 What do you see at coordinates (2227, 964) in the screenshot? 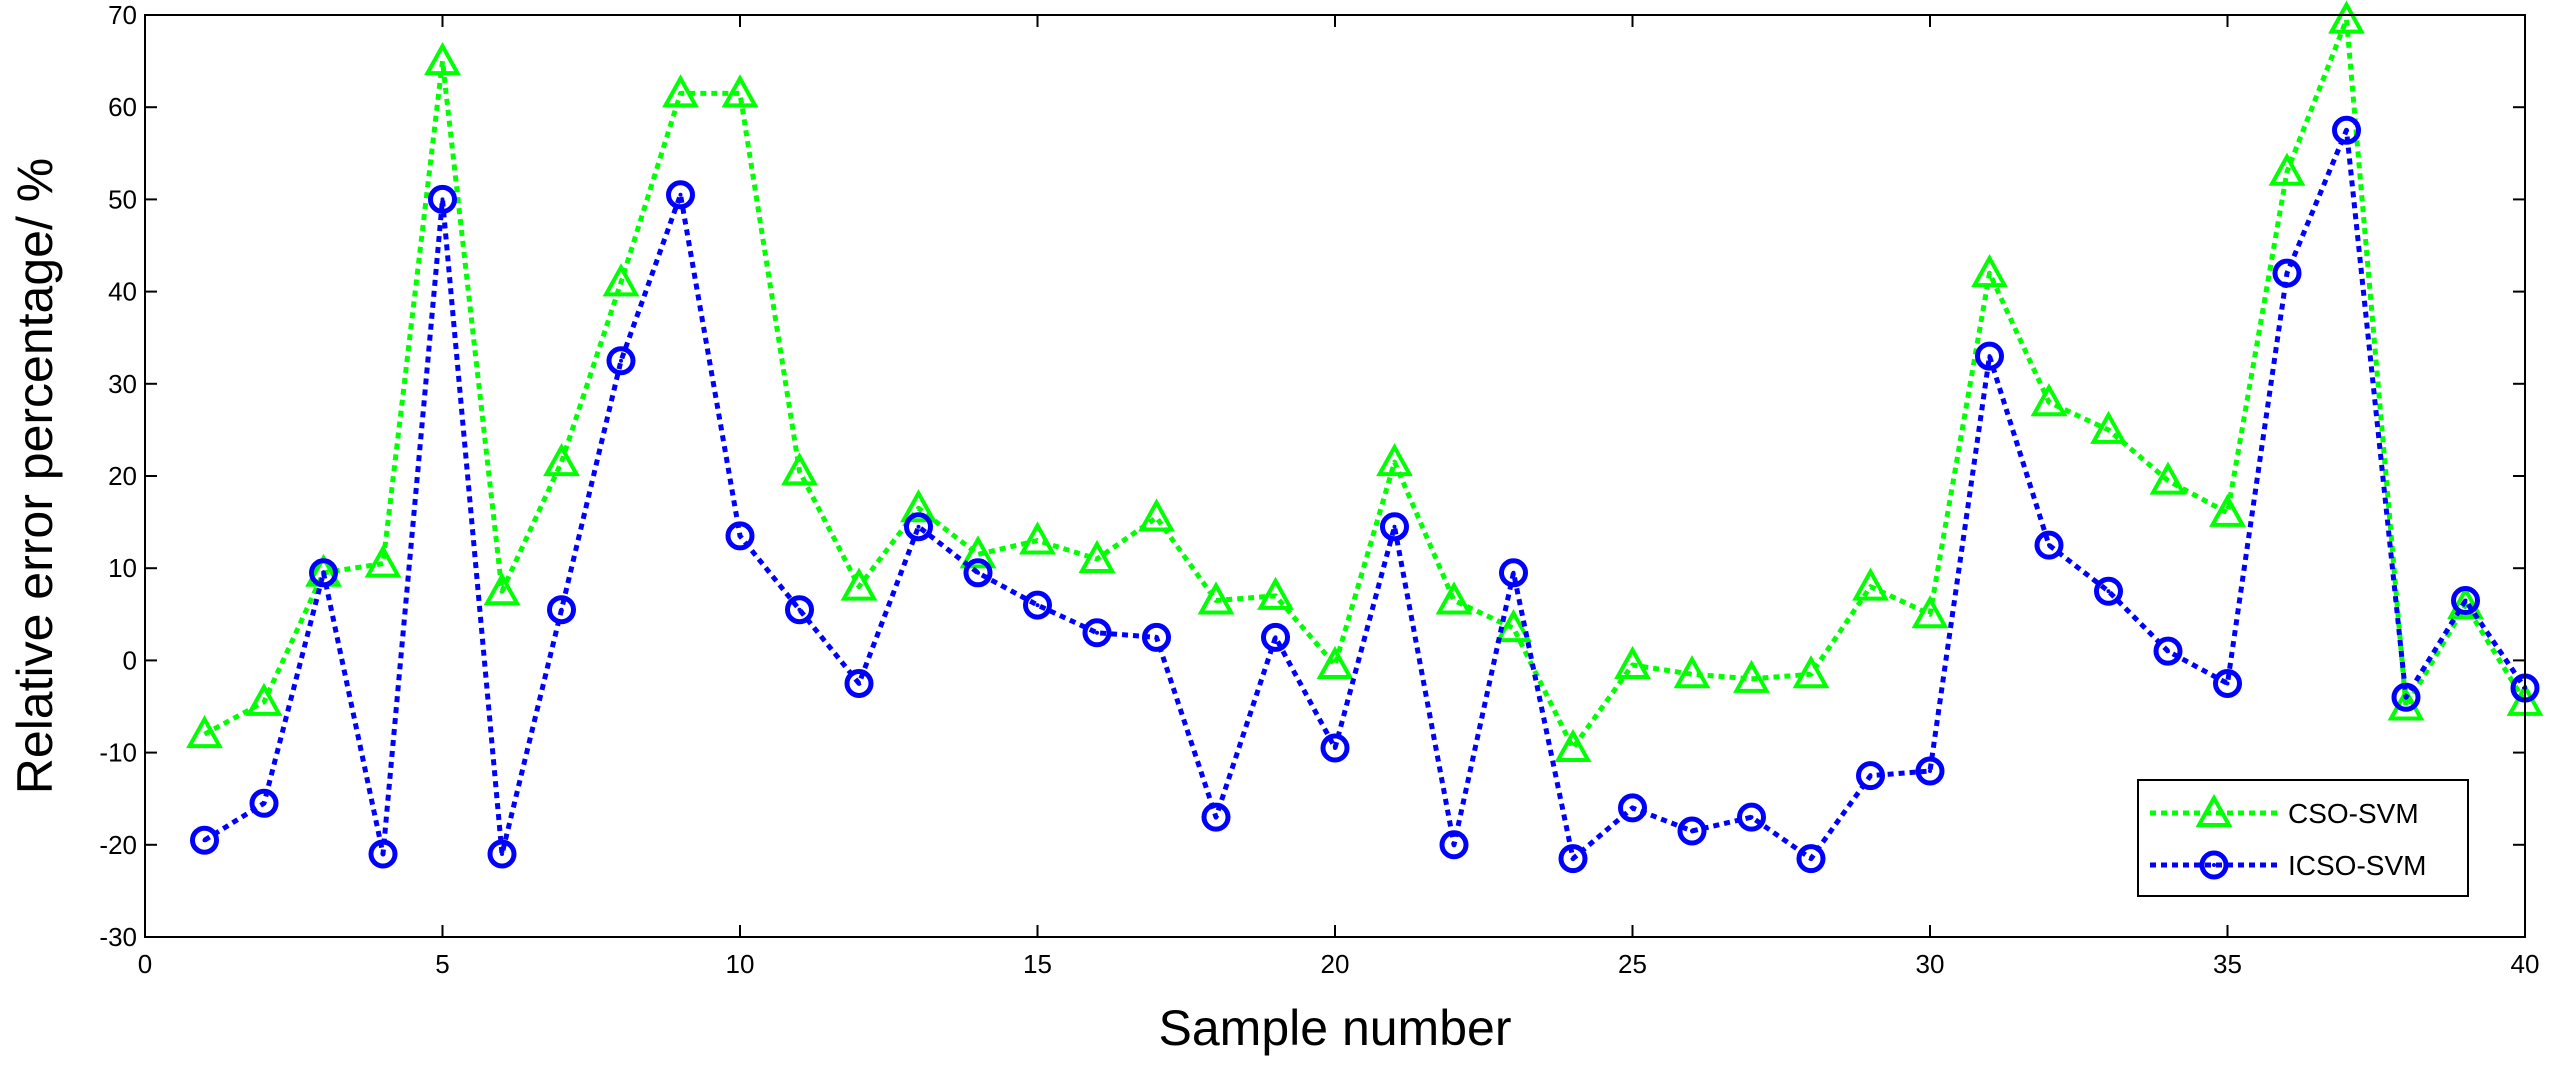
I see `x-tick-label: 35` at bounding box center [2227, 964].